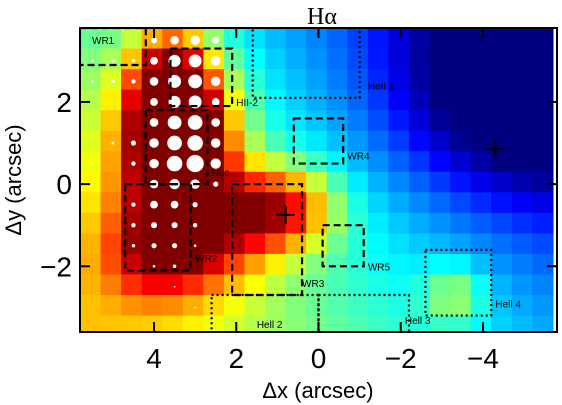  I want to click on markers-layer, so click(390, 182).